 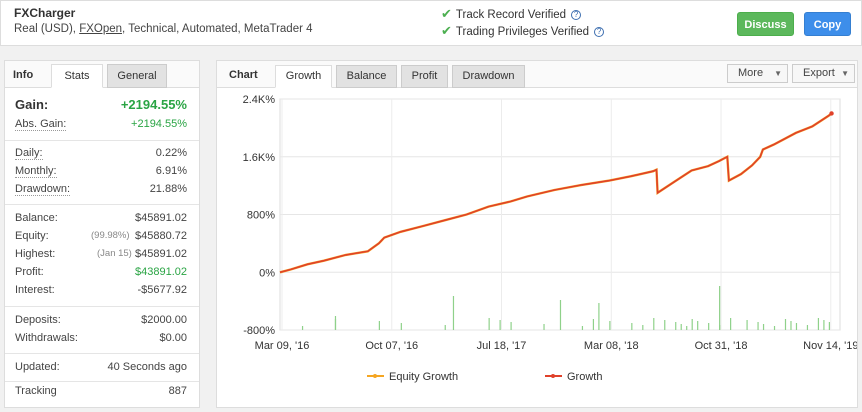 I want to click on tab-balance: Balance, so click(x=366, y=76).